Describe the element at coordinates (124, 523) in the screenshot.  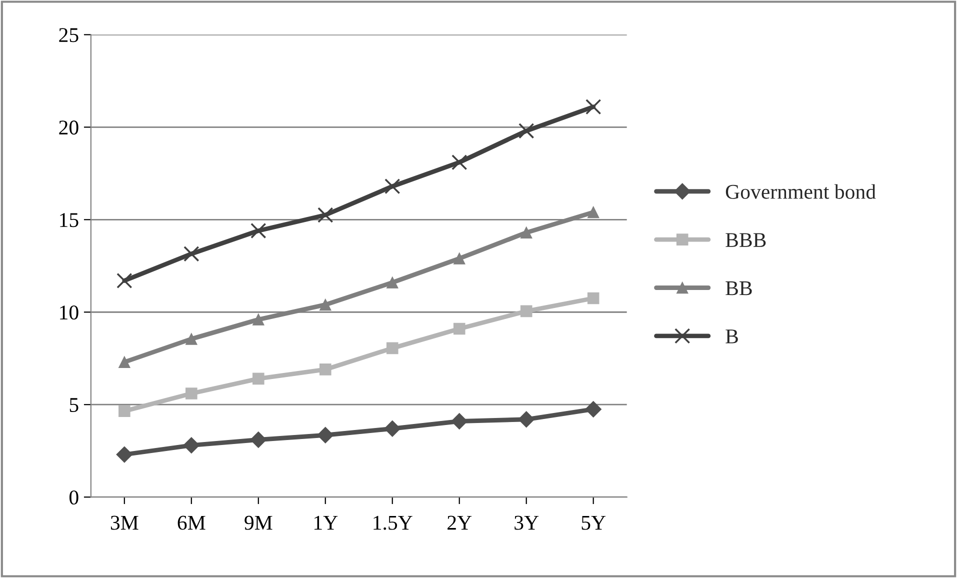
I see `x-tick-label: 3M` at that location.